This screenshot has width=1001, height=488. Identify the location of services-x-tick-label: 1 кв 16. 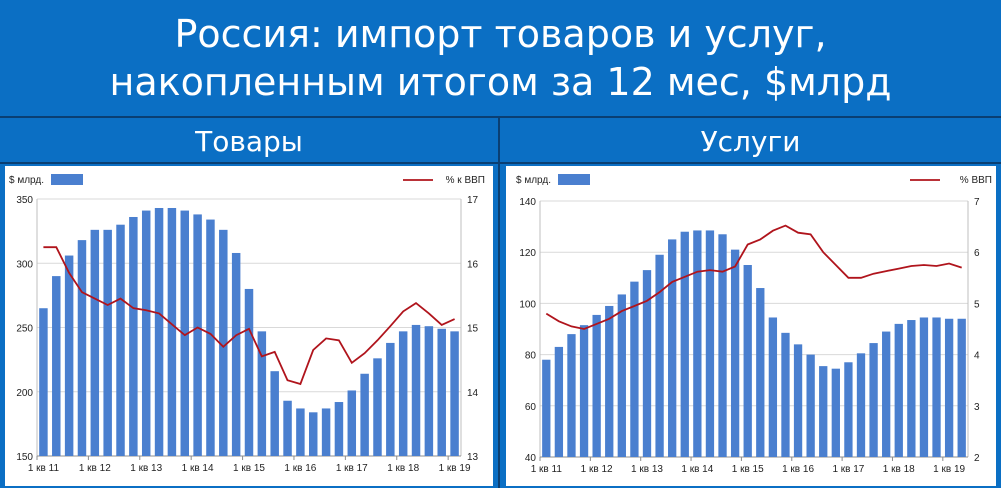
(798, 469).